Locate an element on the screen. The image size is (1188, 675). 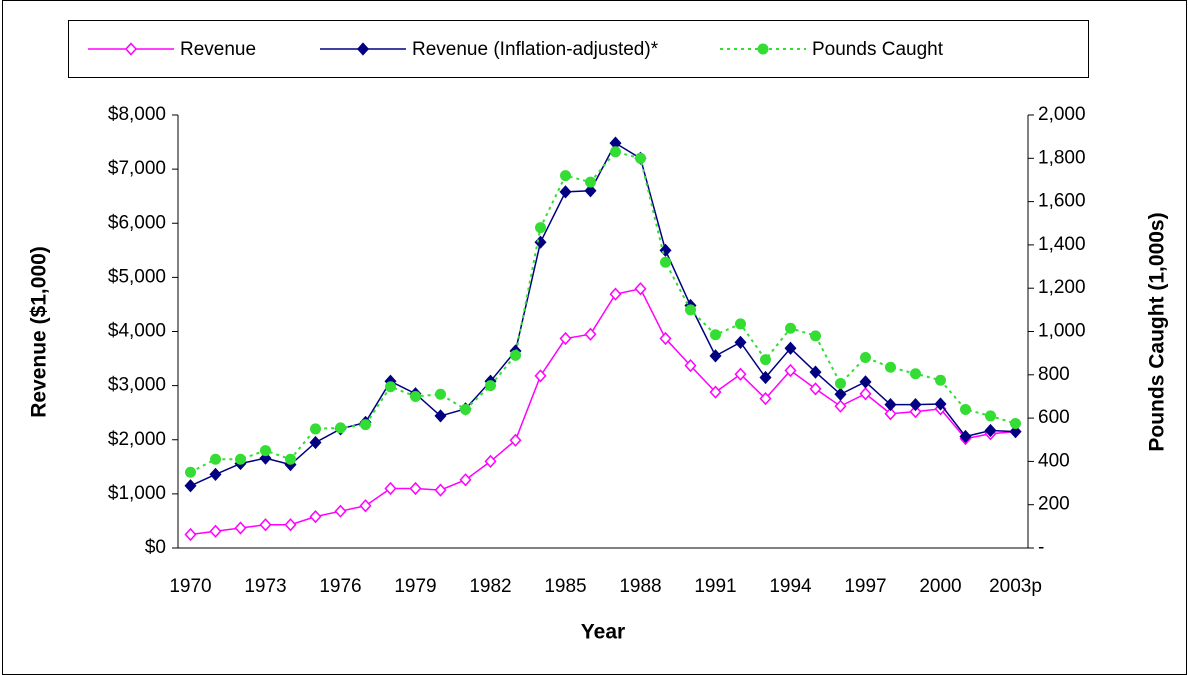
x-tick-label: 1973 is located at coordinates (265, 586).